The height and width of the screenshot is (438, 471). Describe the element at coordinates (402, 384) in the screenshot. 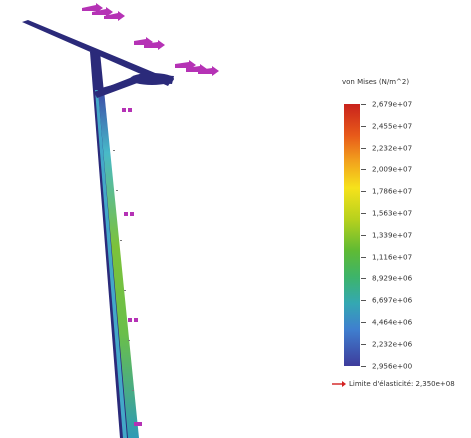

I see `yield-strength-label: Limite d'élasticité: 2,350e+08` at that location.